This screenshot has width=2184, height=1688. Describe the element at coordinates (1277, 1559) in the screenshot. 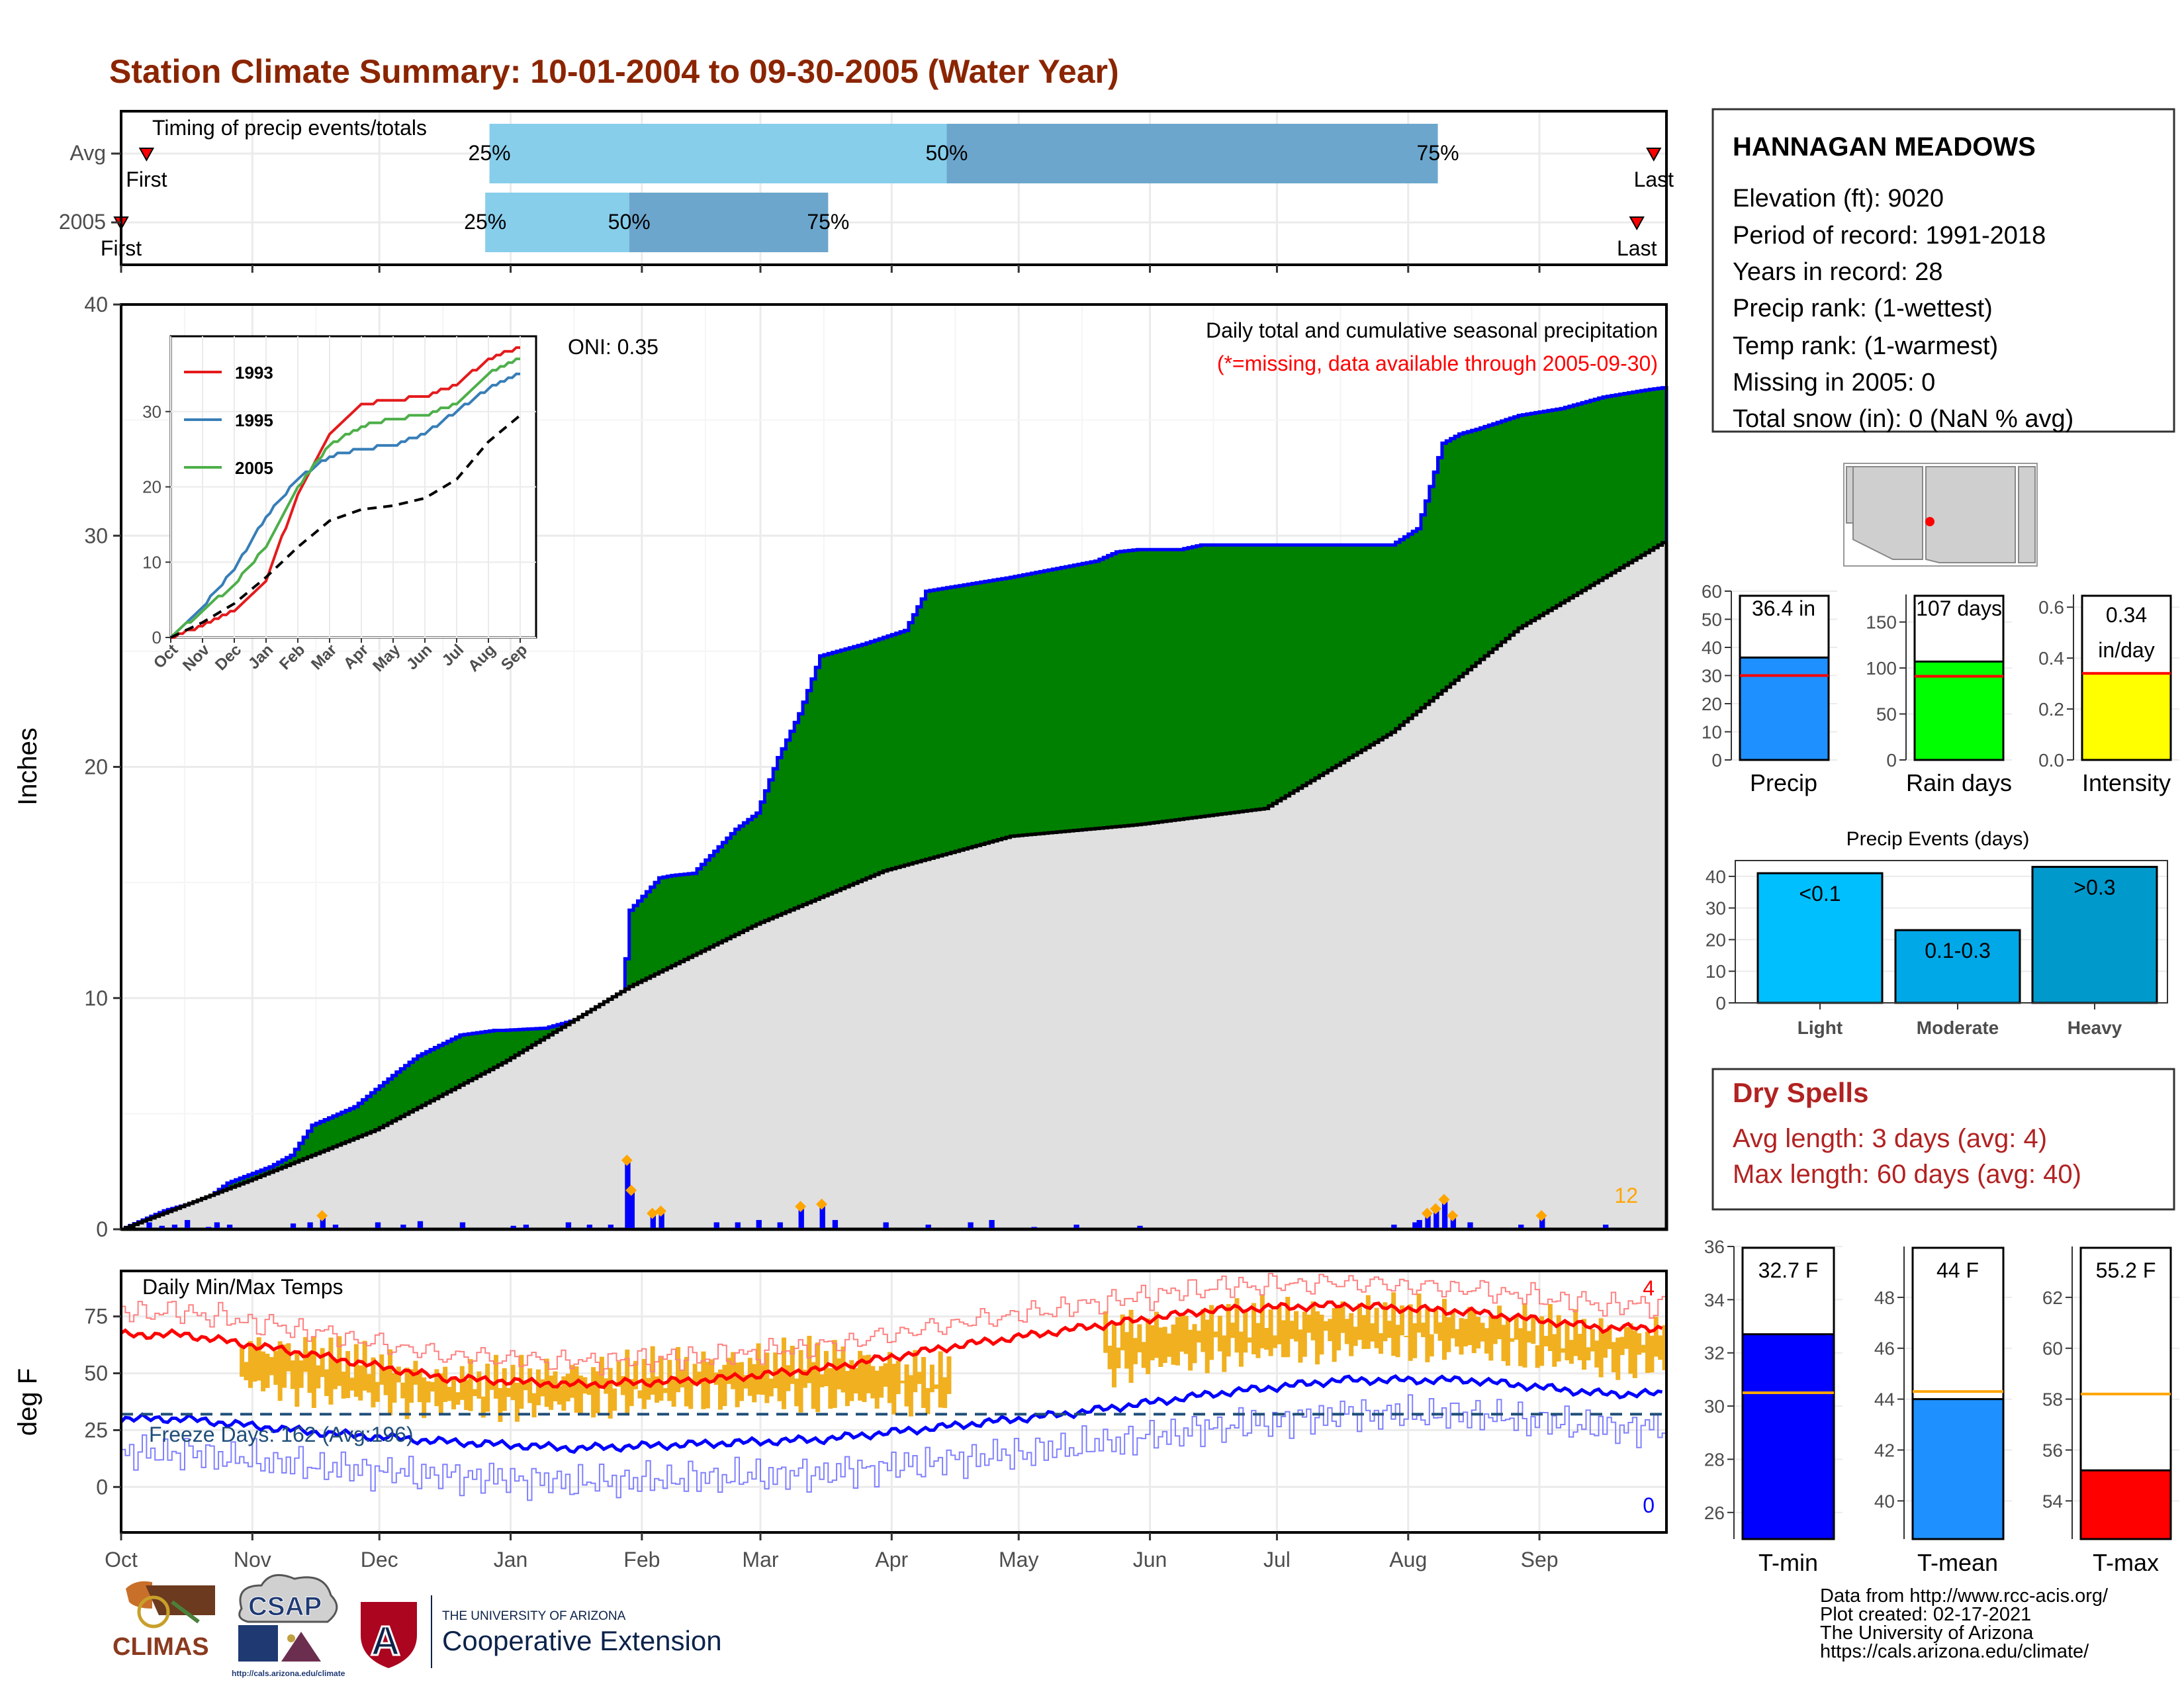

I see `x-tick-label: Jul` at that location.